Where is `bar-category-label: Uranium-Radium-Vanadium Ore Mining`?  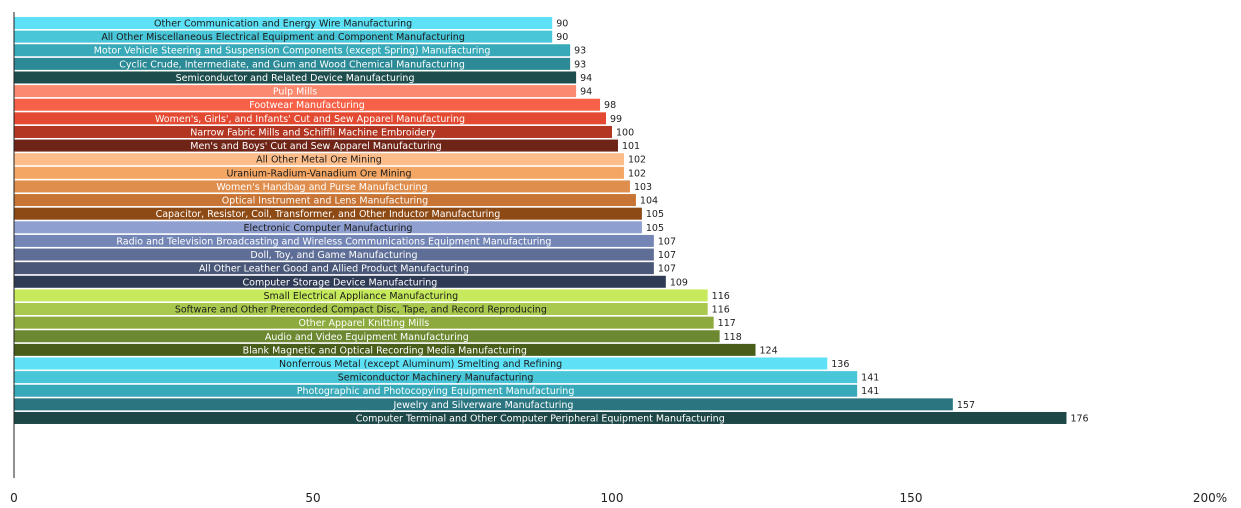 bar-category-label: Uranium-Radium-Vanadium Ore Mining is located at coordinates (318, 173).